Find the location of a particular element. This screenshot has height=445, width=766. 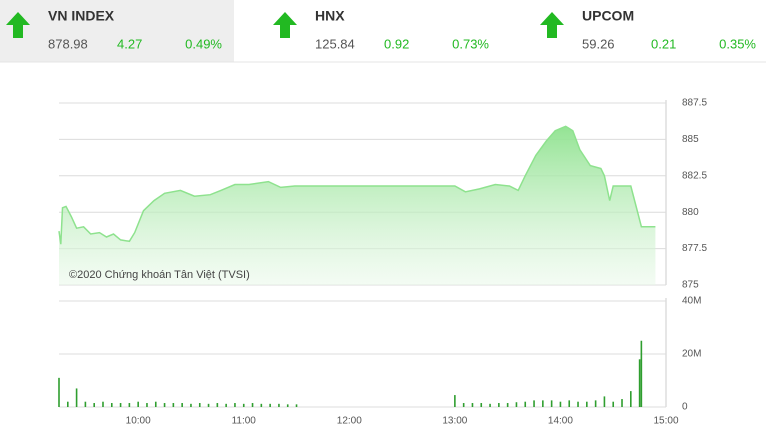

x-tick-label: 14:00 is located at coordinates (560, 421).